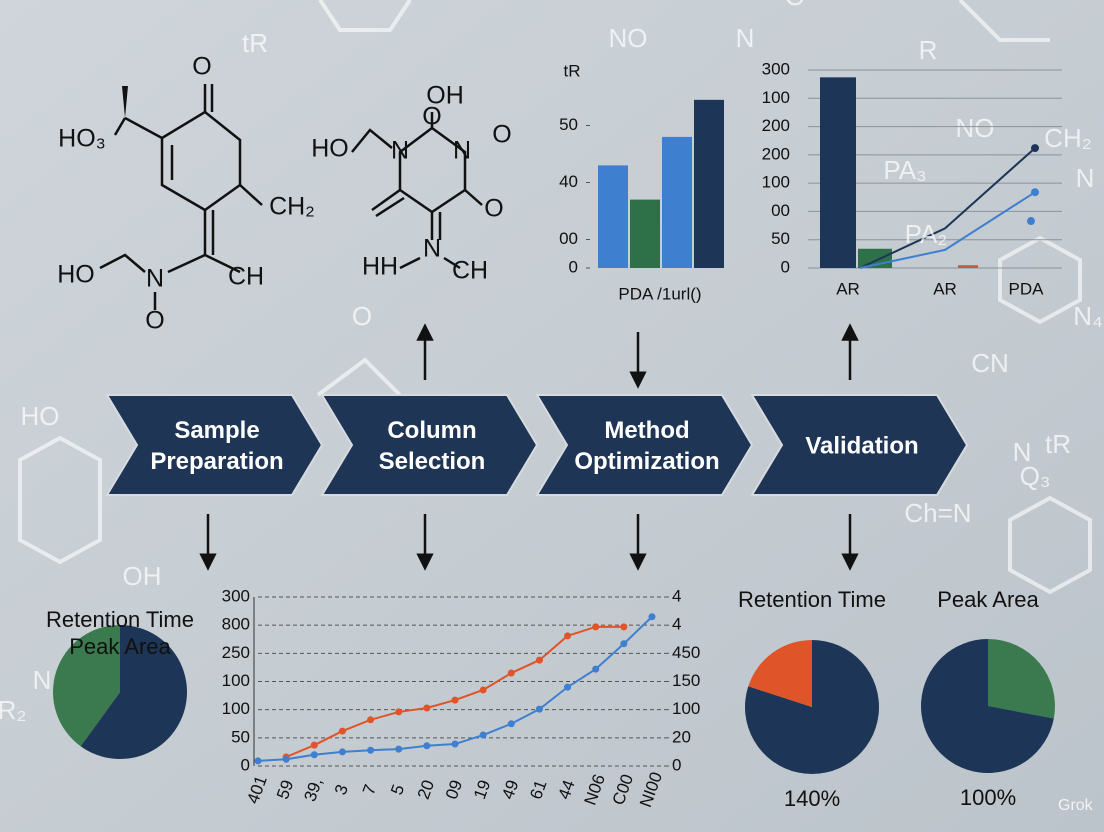 This screenshot has width=1104, height=832. Describe the element at coordinates (142, 576) in the screenshot. I see `background-label: OH` at that location.